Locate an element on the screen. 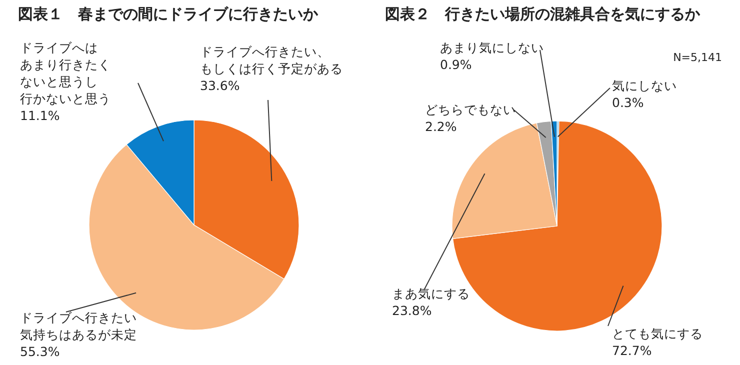 This screenshot has width=740, height=365. slice-label: ドライブへはあまり行きたくないと思うし行かないと思う is located at coordinates (65, 73).